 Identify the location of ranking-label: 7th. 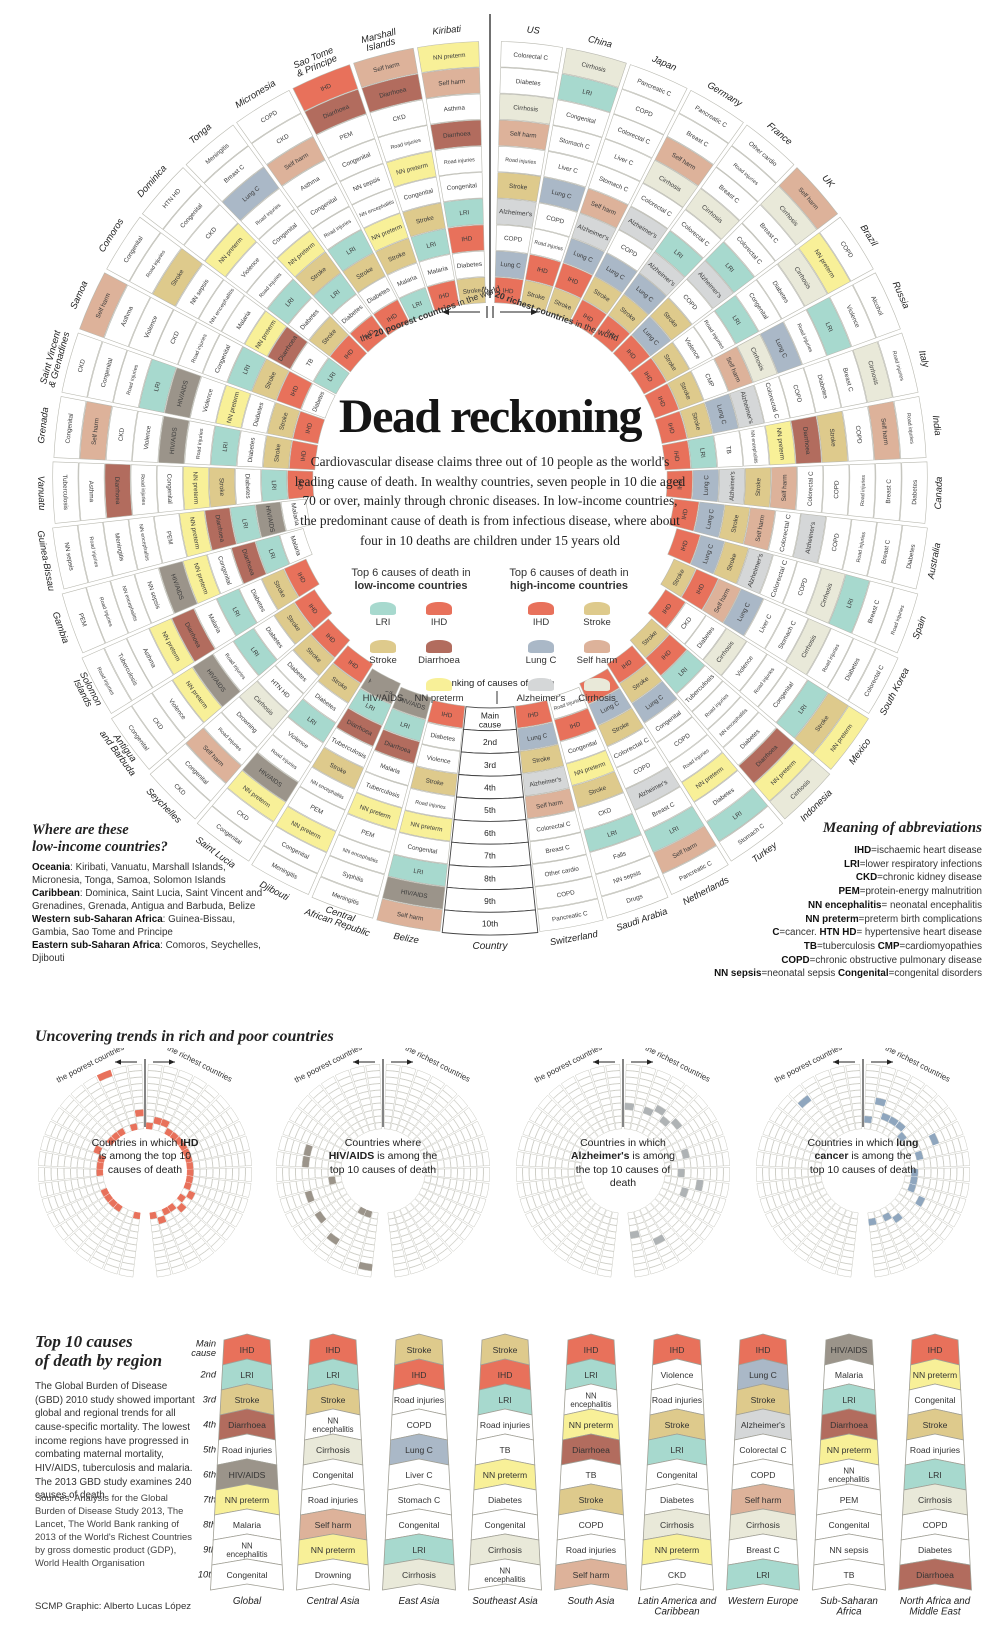
(490, 856).